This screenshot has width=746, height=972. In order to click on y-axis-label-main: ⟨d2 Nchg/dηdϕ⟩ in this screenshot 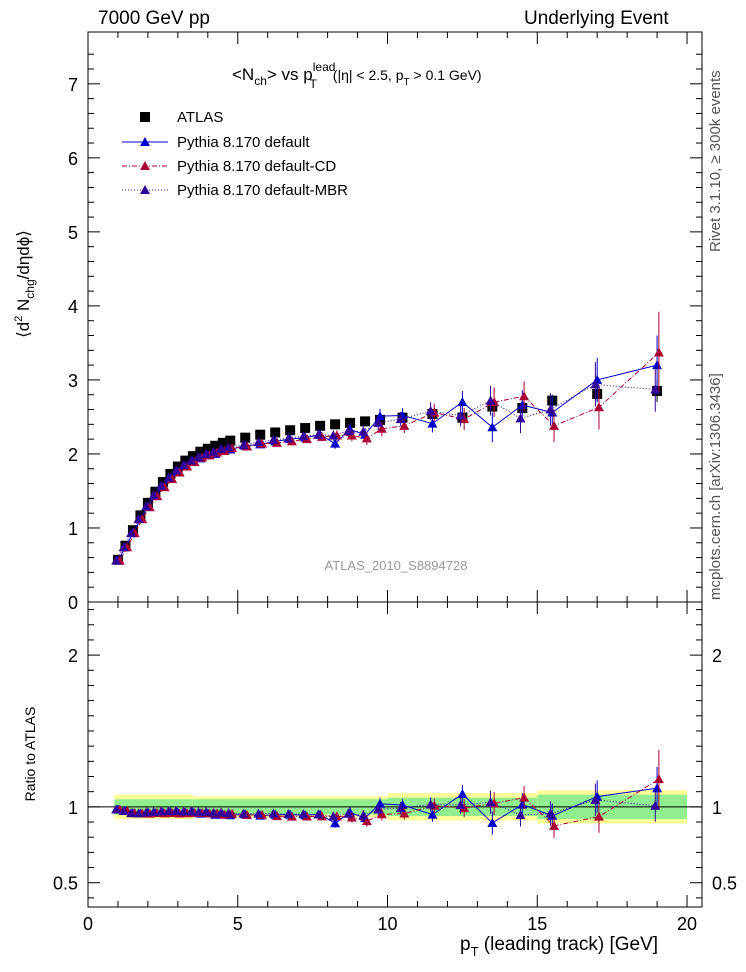, I will do `click(25, 284)`.